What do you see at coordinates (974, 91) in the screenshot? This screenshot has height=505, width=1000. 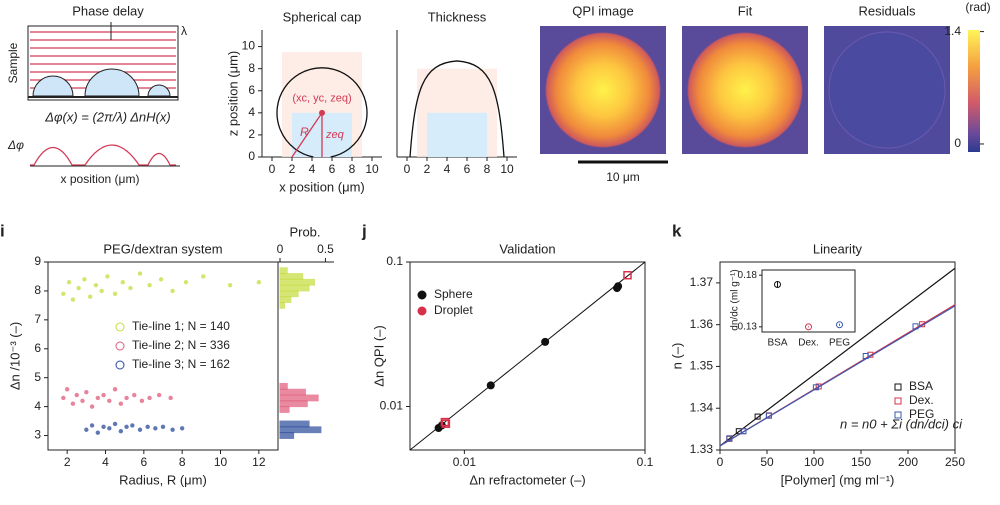 I see `colorbar` at bounding box center [974, 91].